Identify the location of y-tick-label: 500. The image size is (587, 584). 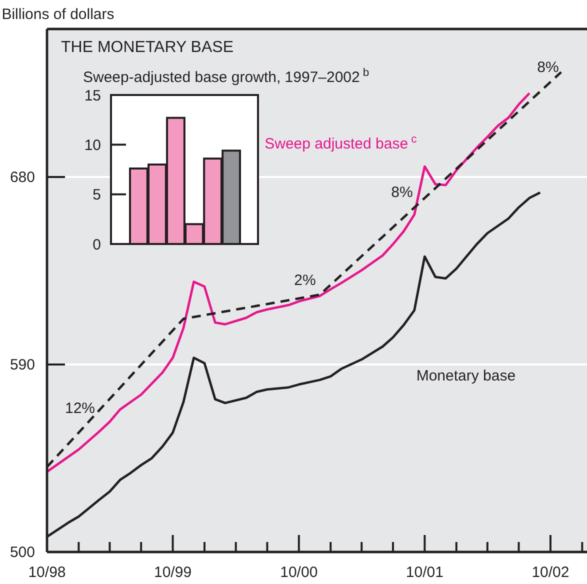
(22, 552).